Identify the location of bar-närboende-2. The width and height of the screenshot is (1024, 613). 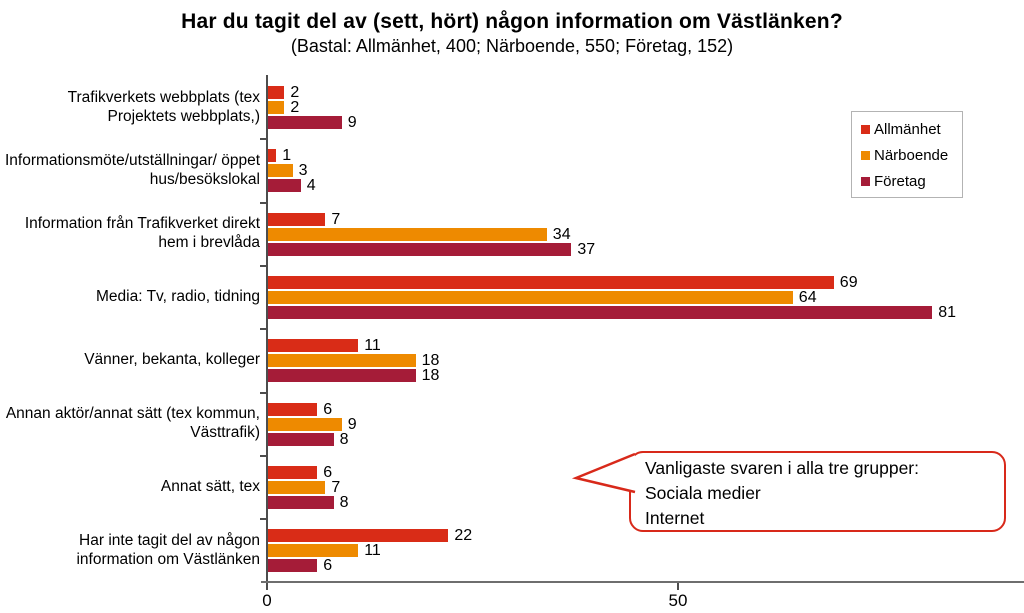
(407, 234).